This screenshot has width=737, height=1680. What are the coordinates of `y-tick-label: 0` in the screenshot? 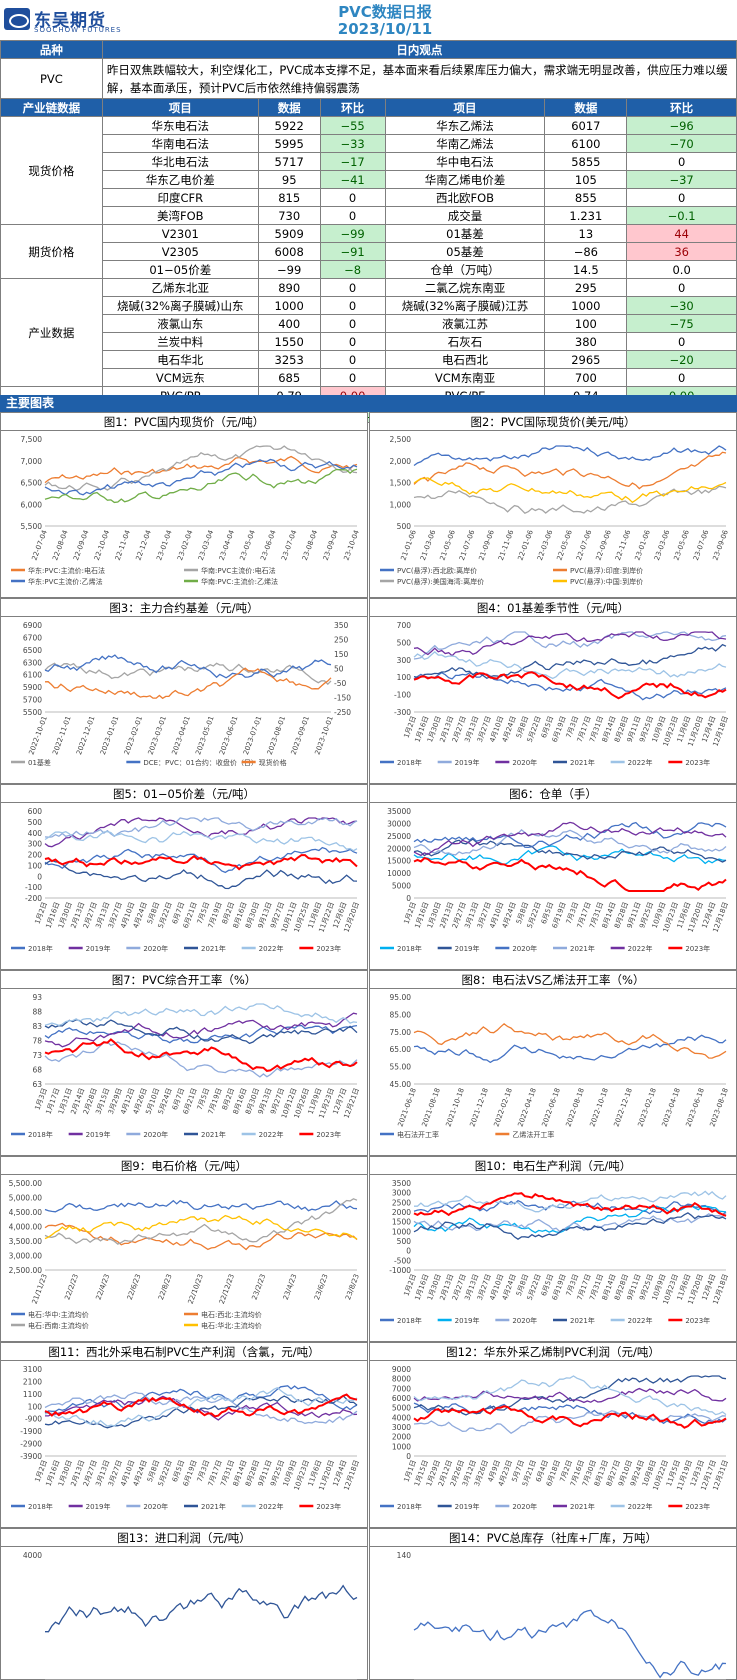 It's located at (408, 1251).